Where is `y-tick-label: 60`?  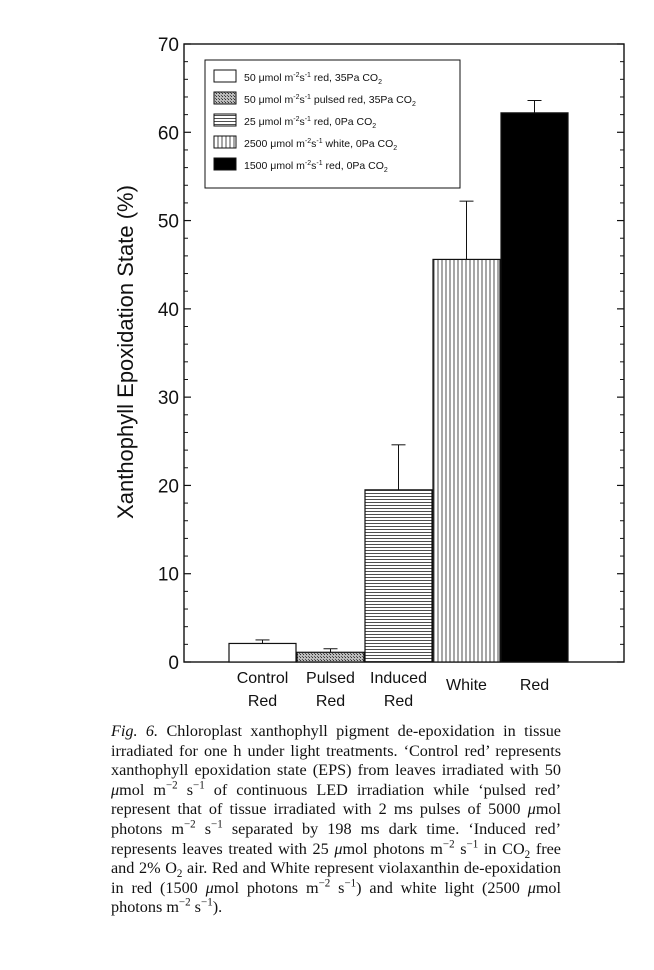
y-tick-label: 60 is located at coordinates (168, 133).